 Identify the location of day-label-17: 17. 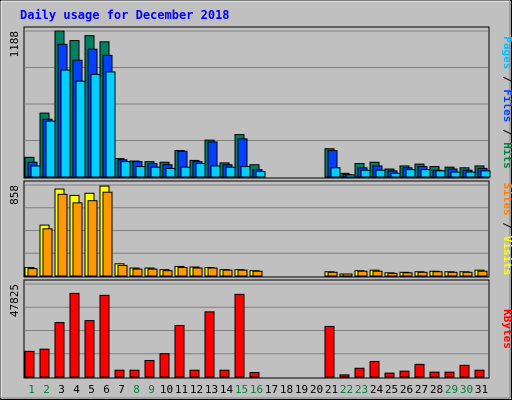
(271, 389).